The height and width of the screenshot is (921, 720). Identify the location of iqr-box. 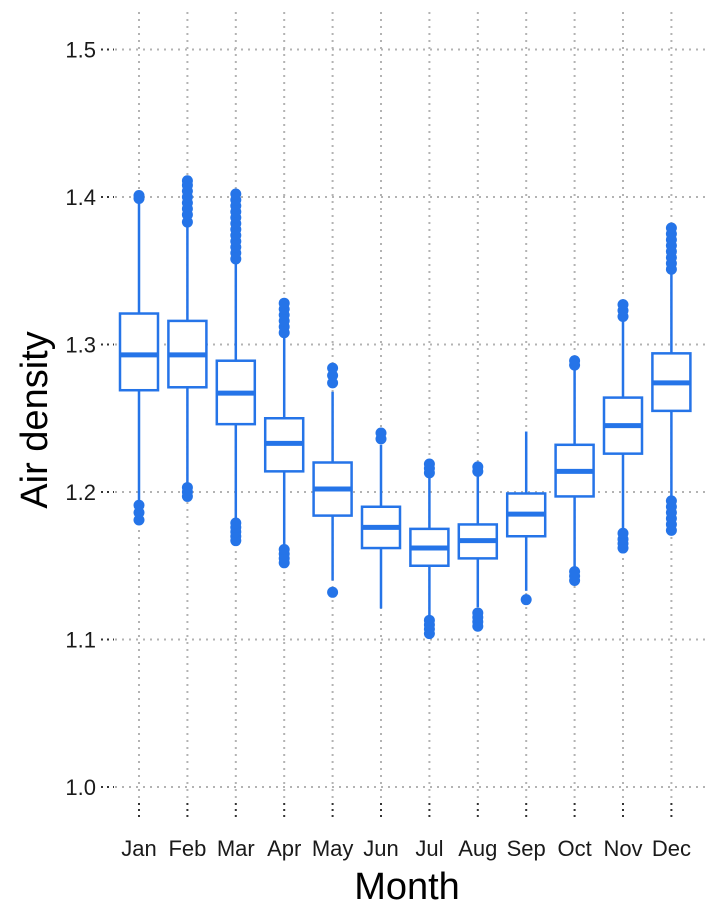
(139, 352).